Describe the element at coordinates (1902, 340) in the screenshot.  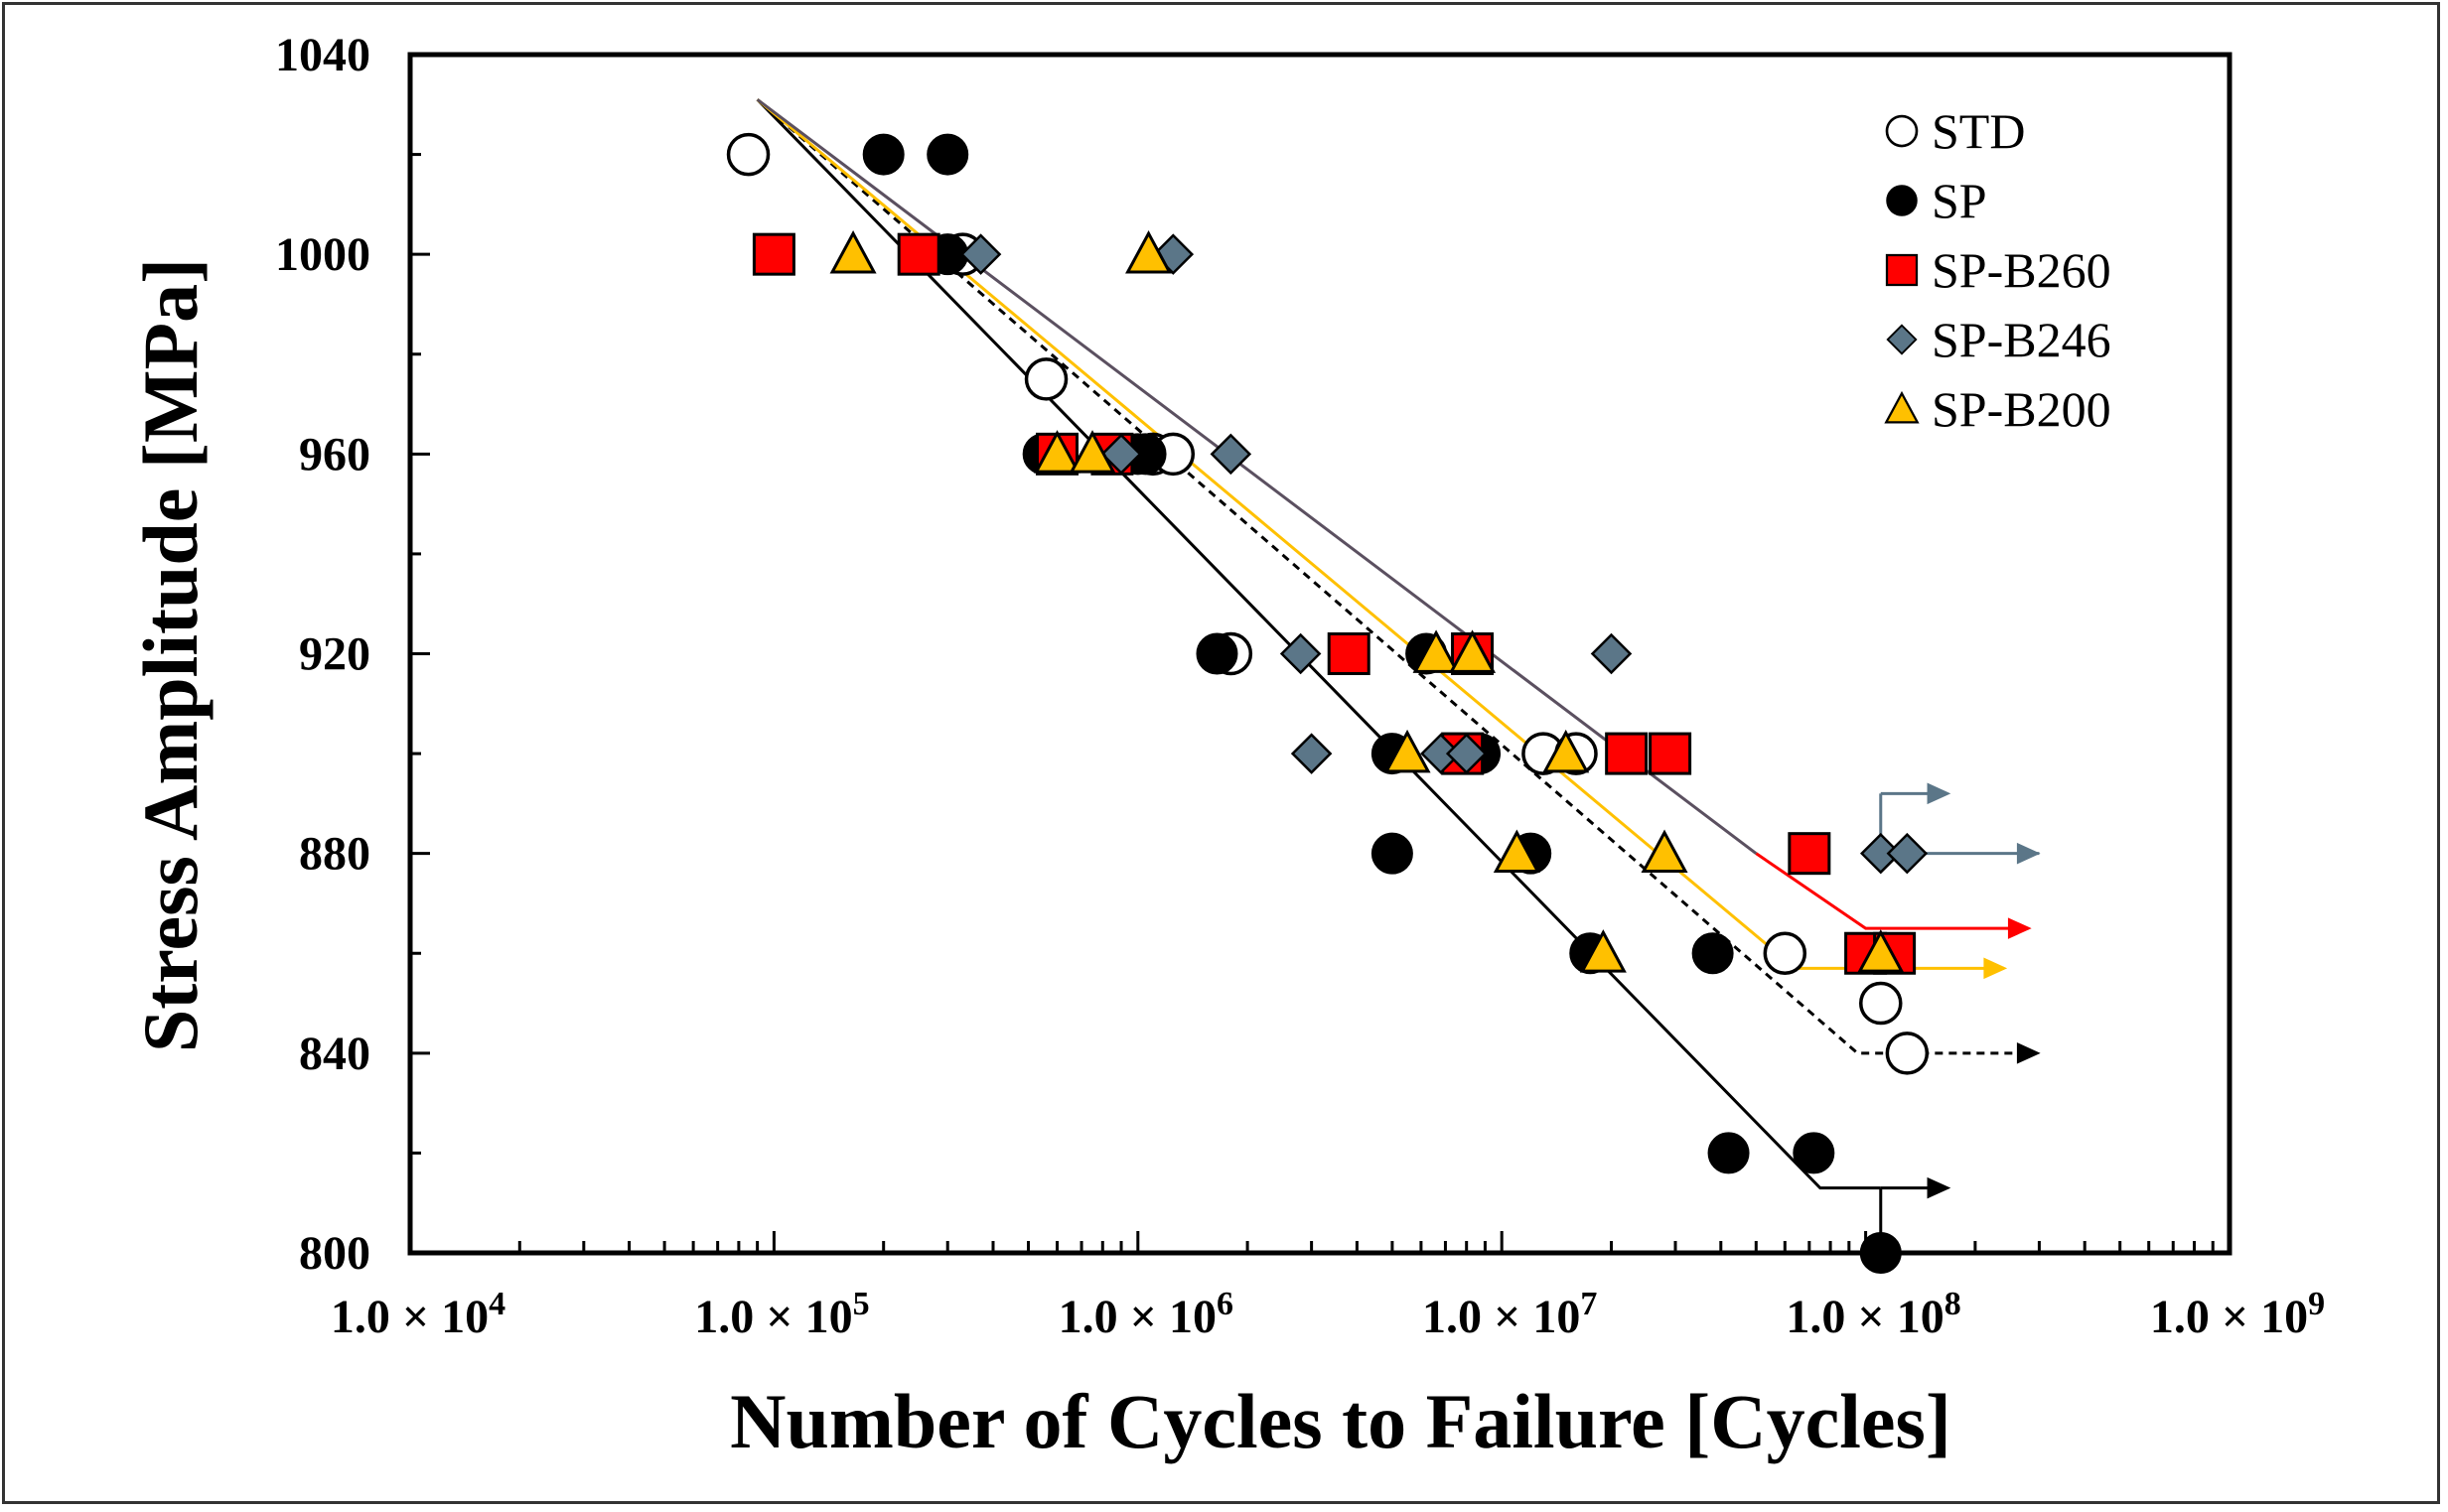
I see `legend-marker-sp-b246` at that location.